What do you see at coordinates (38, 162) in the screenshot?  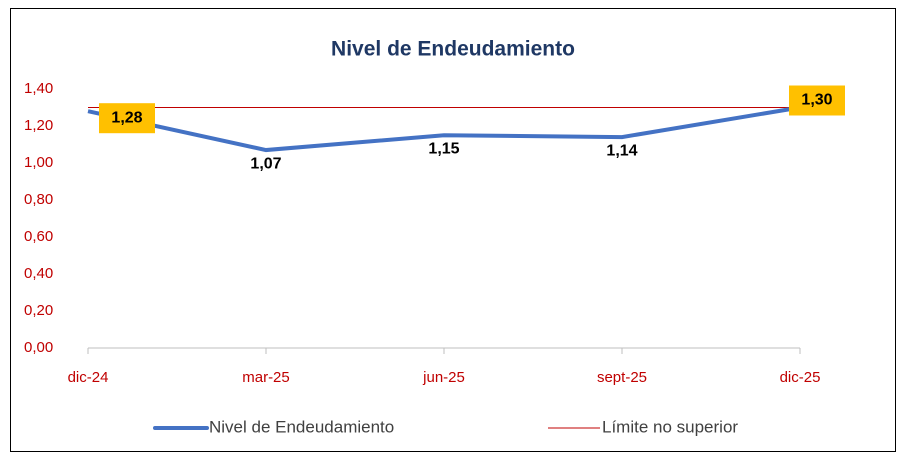 I see `y-tick-label: 1,00` at bounding box center [38, 162].